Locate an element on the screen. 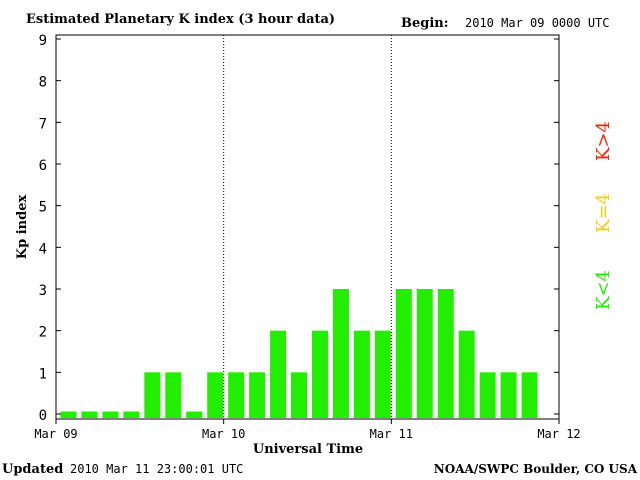 The width and height of the screenshot is (640, 480). x-axis-label: Universal Time is located at coordinates (308, 449).